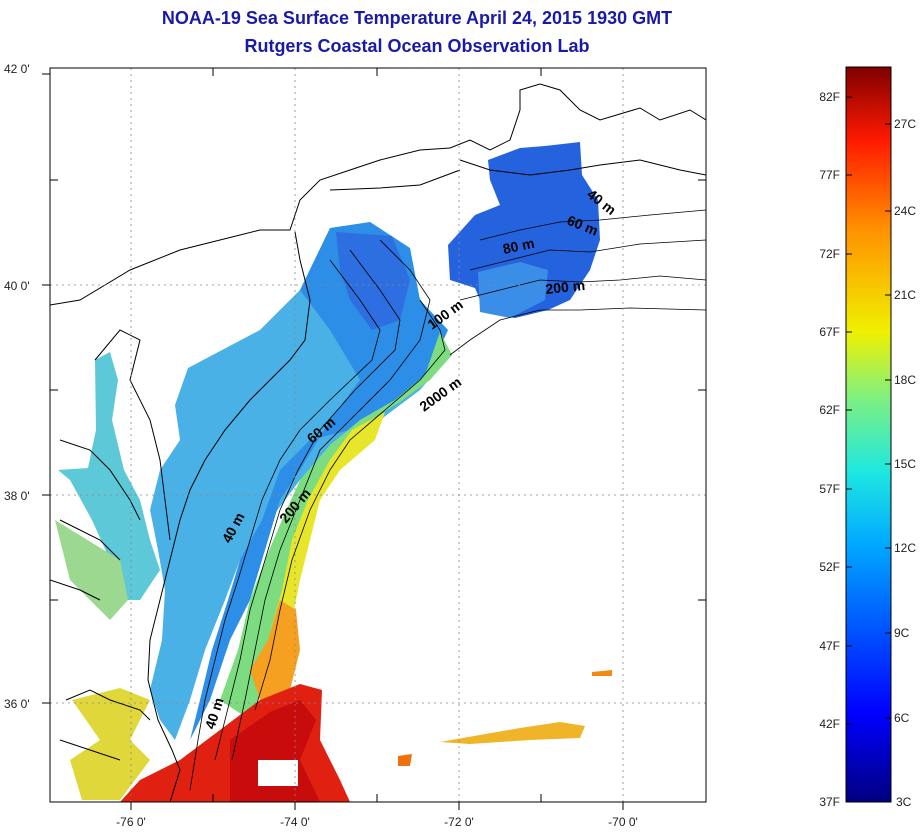 This screenshot has height=832, width=920. I want to click on tidal-river, so click(91, 570).